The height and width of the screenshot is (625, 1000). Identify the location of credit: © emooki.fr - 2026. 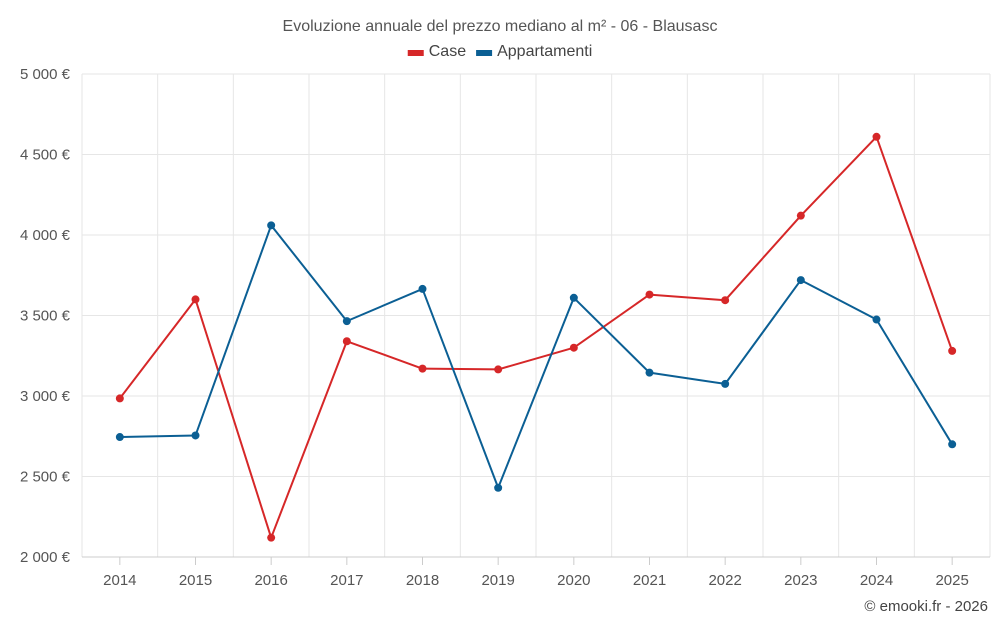
(926, 606).